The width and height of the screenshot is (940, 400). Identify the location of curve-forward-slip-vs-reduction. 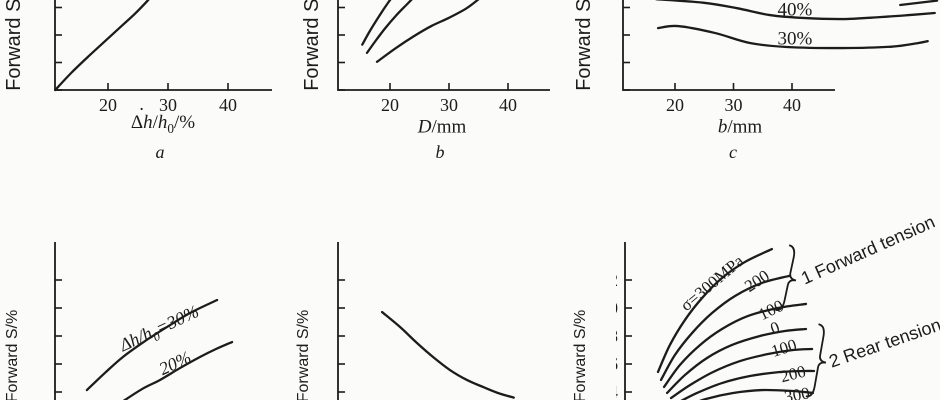
(102, 46).